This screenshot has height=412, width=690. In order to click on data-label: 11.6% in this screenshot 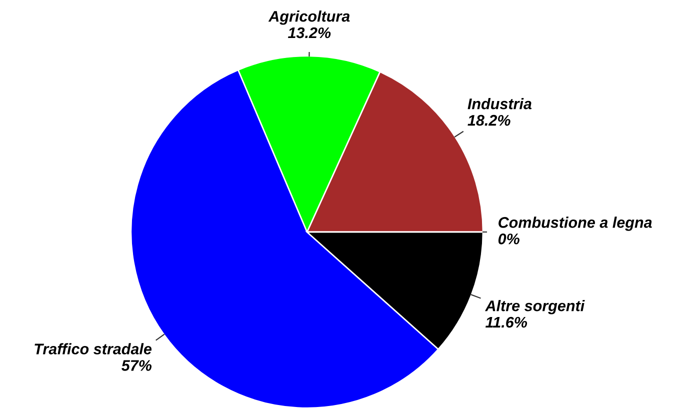, I will do `click(507, 322)`.